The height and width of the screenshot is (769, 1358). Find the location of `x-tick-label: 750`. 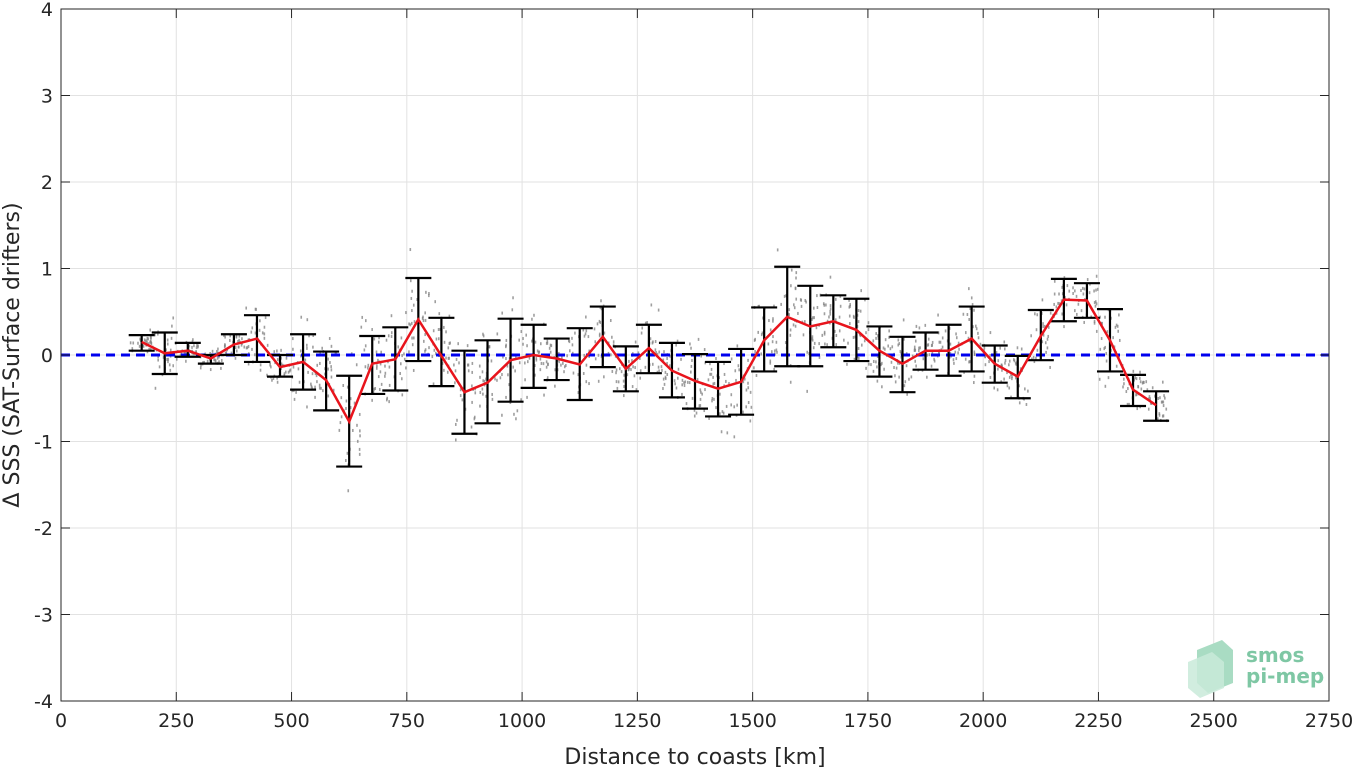

x-tick-label: 750 is located at coordinates (407, 721).